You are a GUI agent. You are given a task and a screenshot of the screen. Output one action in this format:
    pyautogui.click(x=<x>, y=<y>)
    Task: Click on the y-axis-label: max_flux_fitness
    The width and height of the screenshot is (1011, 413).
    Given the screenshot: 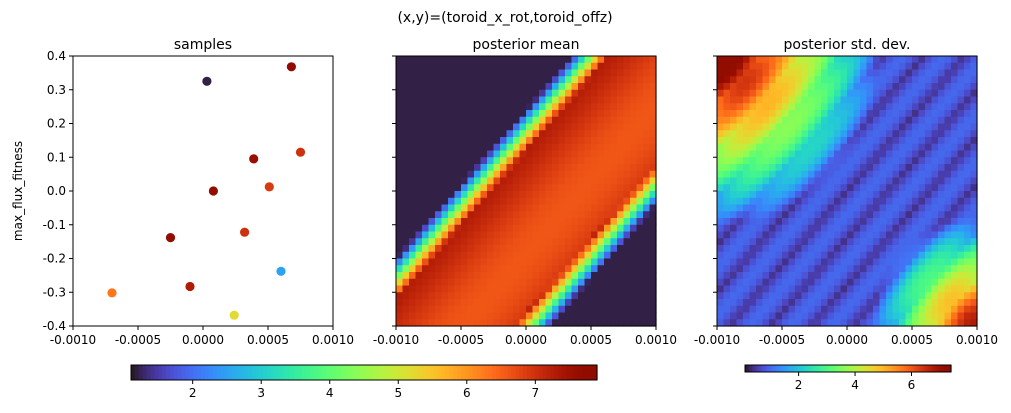 What is the action you would take?
    pyautogui.click(x=18, y=191)
    